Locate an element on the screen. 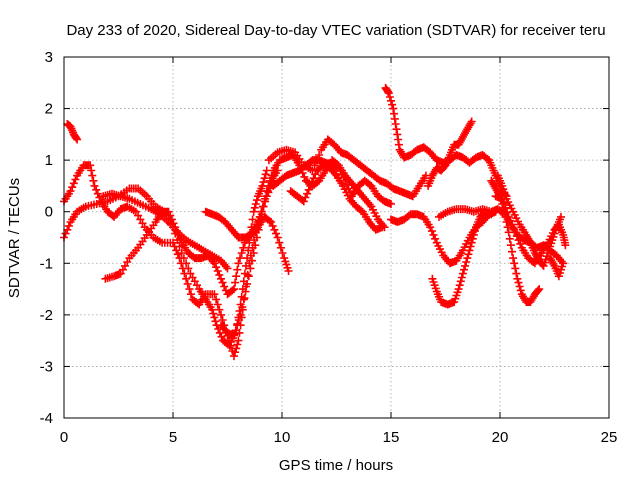 Image resolution: width=640 pixels, height=480 pixels. y-tick-label: 1 is located at coordinates (49, 160).